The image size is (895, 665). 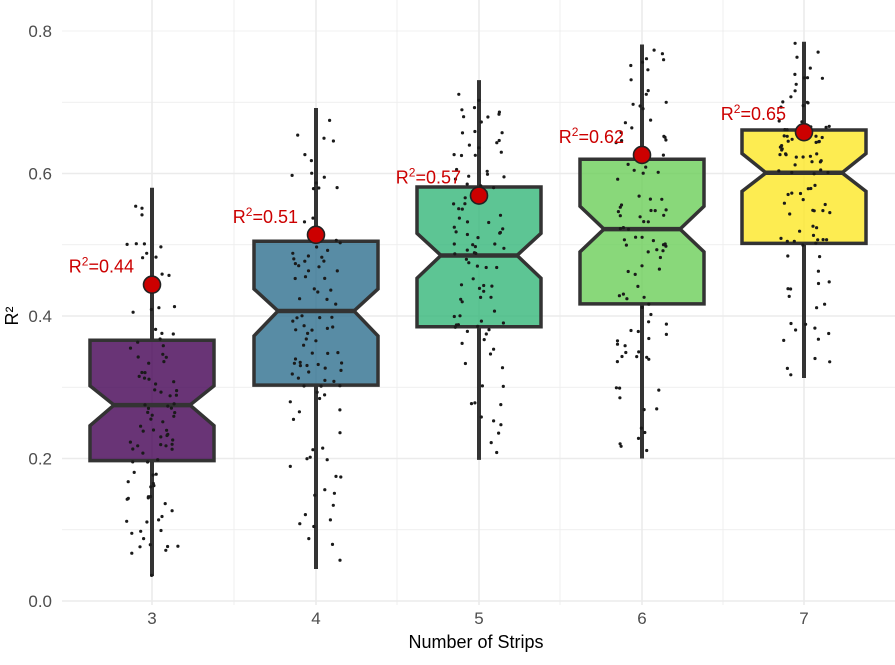 I want to click on r2-label-value: =0.57, so click(x=438, y=178).